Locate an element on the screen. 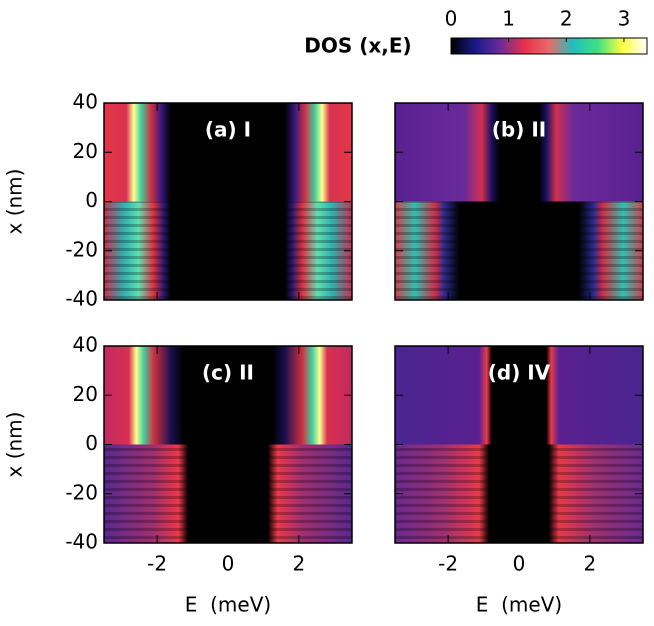 Image resolution: width=654 pixels, height=626 pixels. panel: (b) II is located at coordinates (519, 201).